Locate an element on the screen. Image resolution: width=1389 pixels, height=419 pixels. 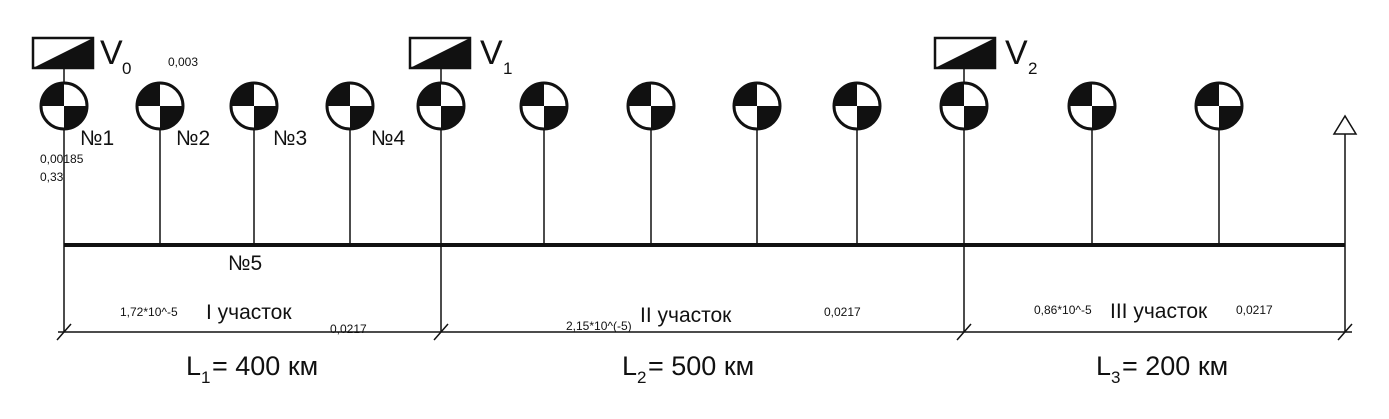
valve-0: V 0 is located at coordinates (81, 58).